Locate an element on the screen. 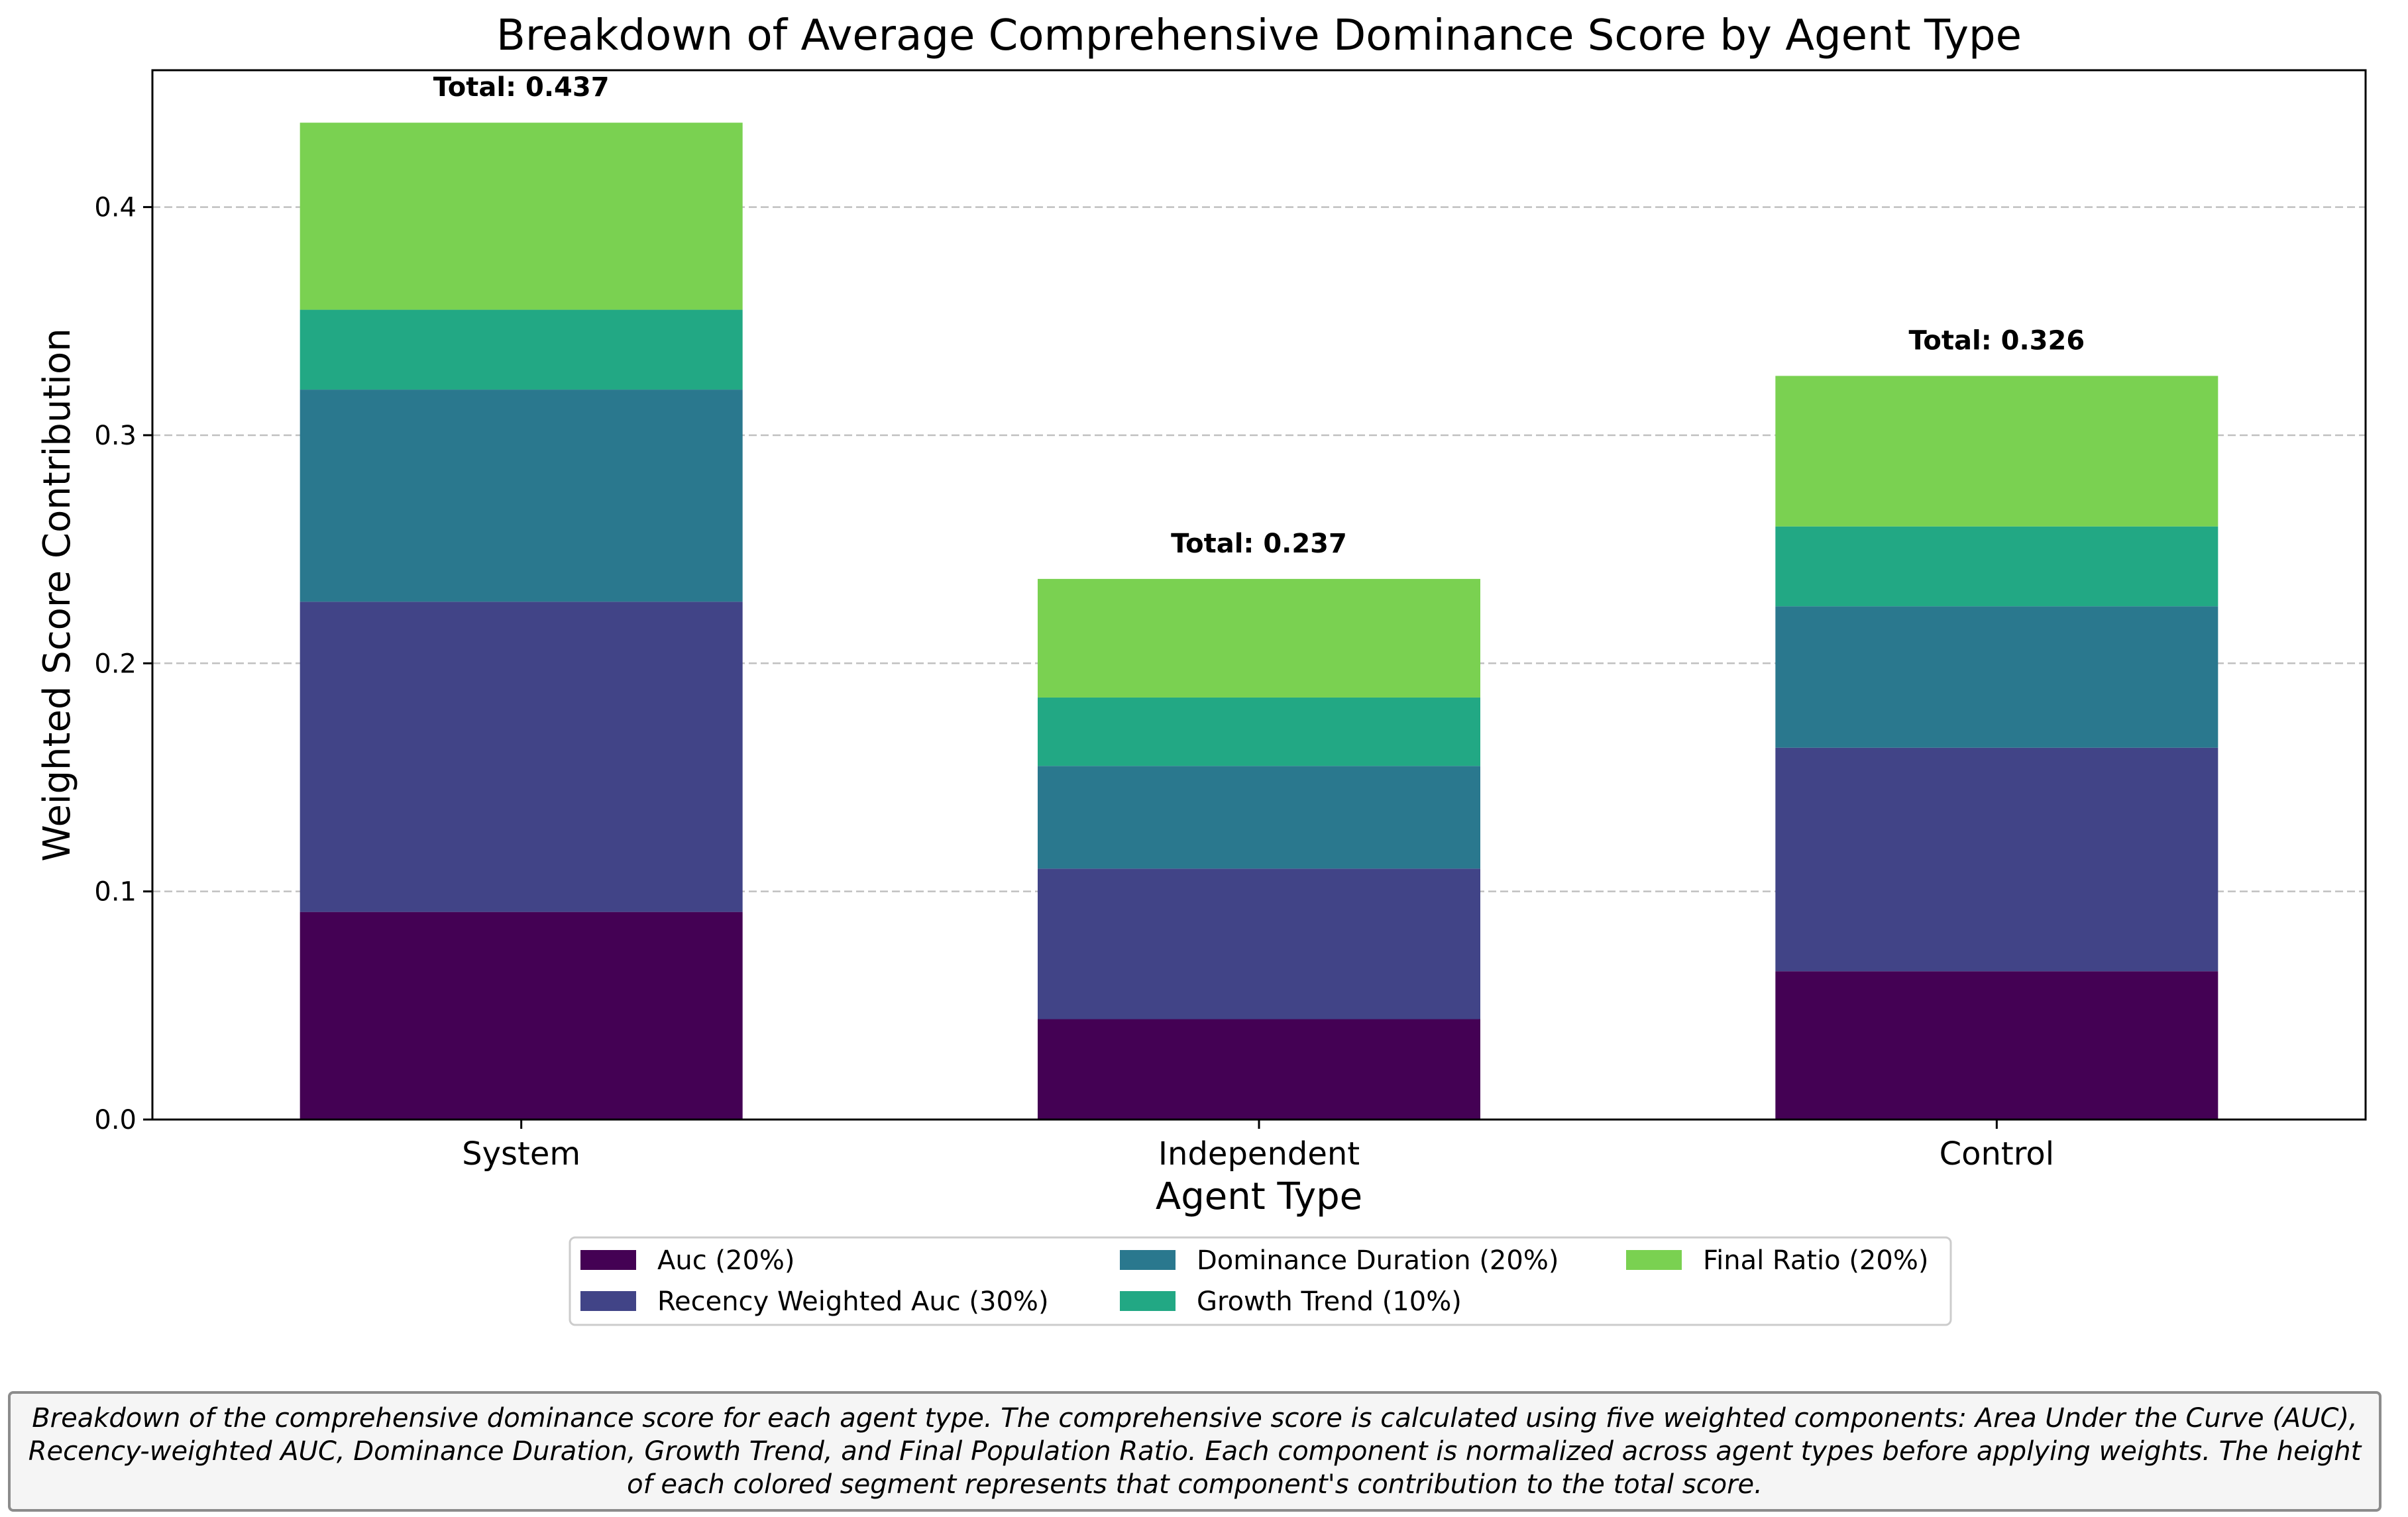 Image resolution: width=2408 pixels, height=1517 pixels. legend-label: Auc (20%) is located at coordinates (726, 1261).